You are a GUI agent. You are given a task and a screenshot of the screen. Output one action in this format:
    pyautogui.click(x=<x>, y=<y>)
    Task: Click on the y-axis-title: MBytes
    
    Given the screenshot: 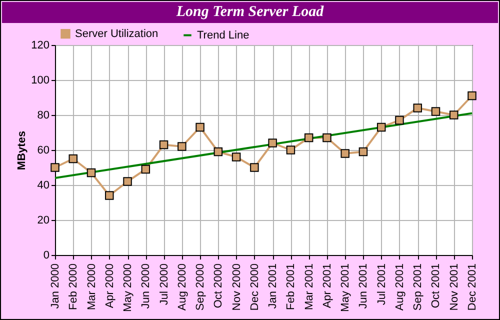 What is the action you would take?
    pyautogui.click(x=22, y=150)
    